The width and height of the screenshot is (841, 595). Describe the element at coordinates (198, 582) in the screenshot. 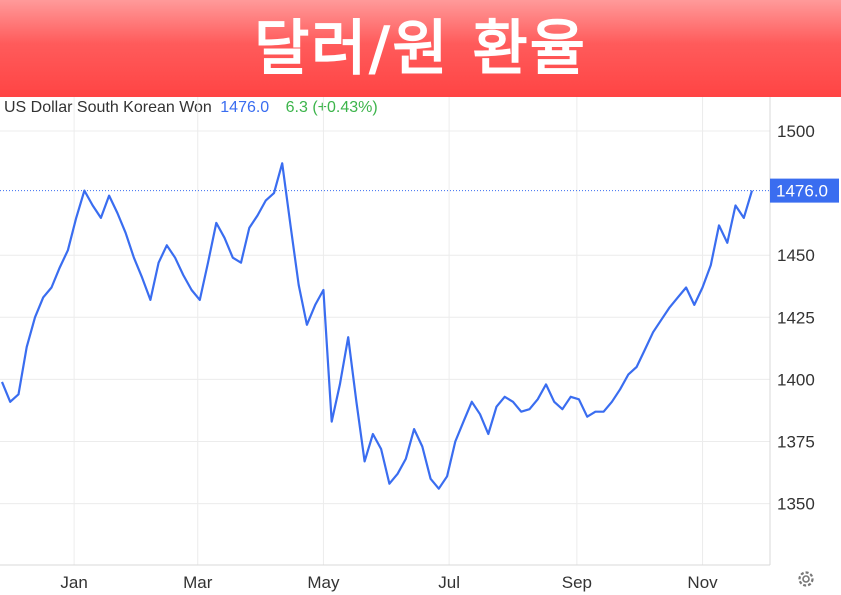

I see `x-tick-label: Mar` at that location.